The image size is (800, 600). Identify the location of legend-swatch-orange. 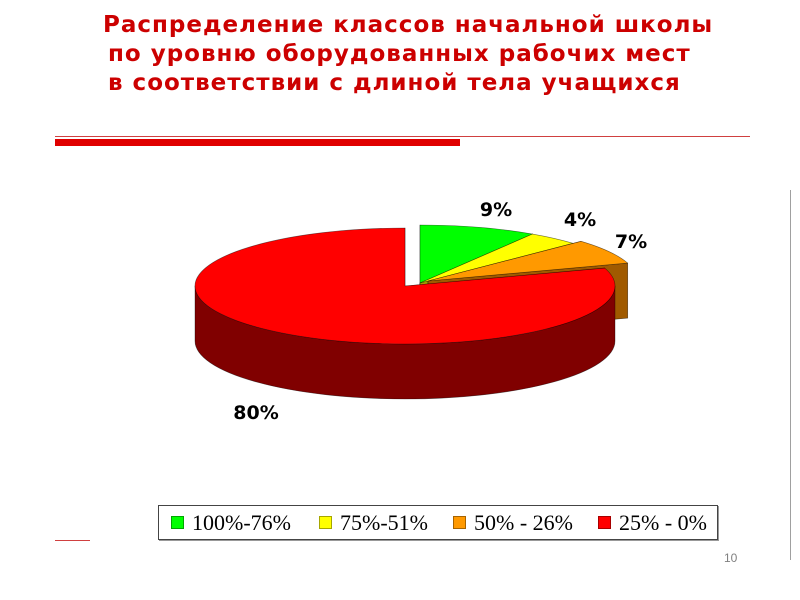
(459, 522).